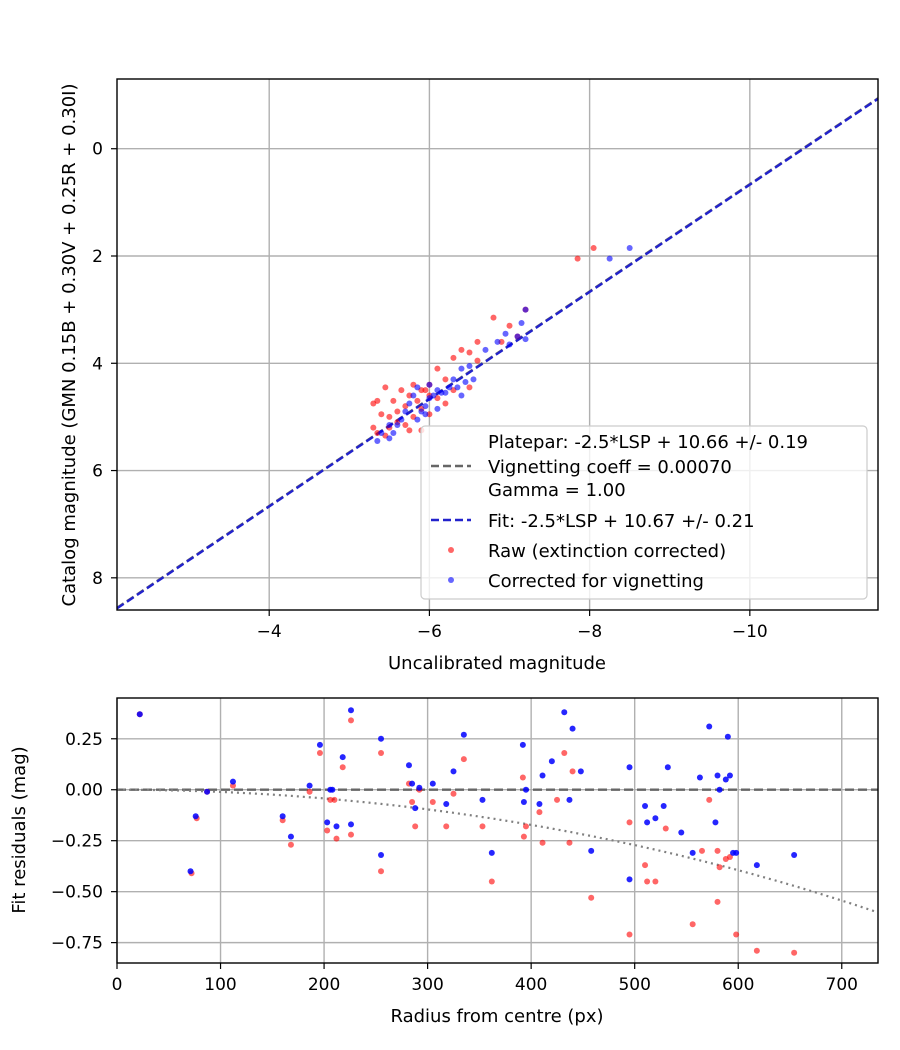  Describe the element at coordinates (451, 550) in the screenshot. I see `legend-marker-swatch` at that location.